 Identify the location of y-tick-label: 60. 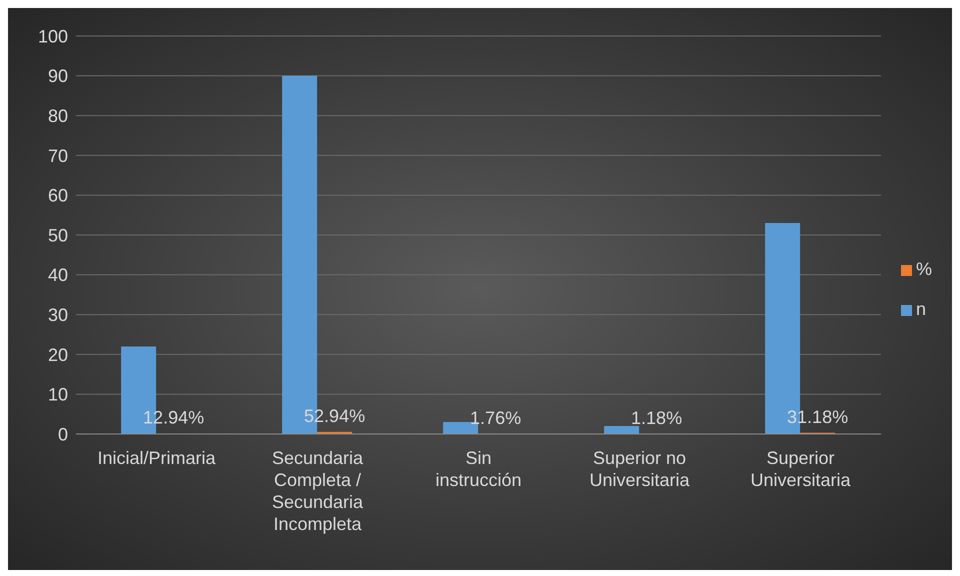
(58, 196).